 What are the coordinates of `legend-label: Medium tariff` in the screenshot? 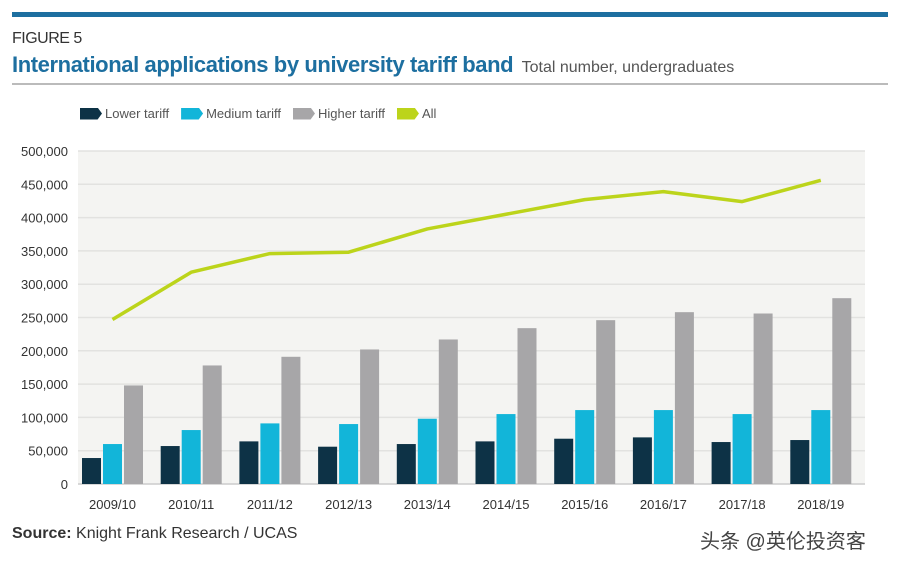 It's located at (243, 113).